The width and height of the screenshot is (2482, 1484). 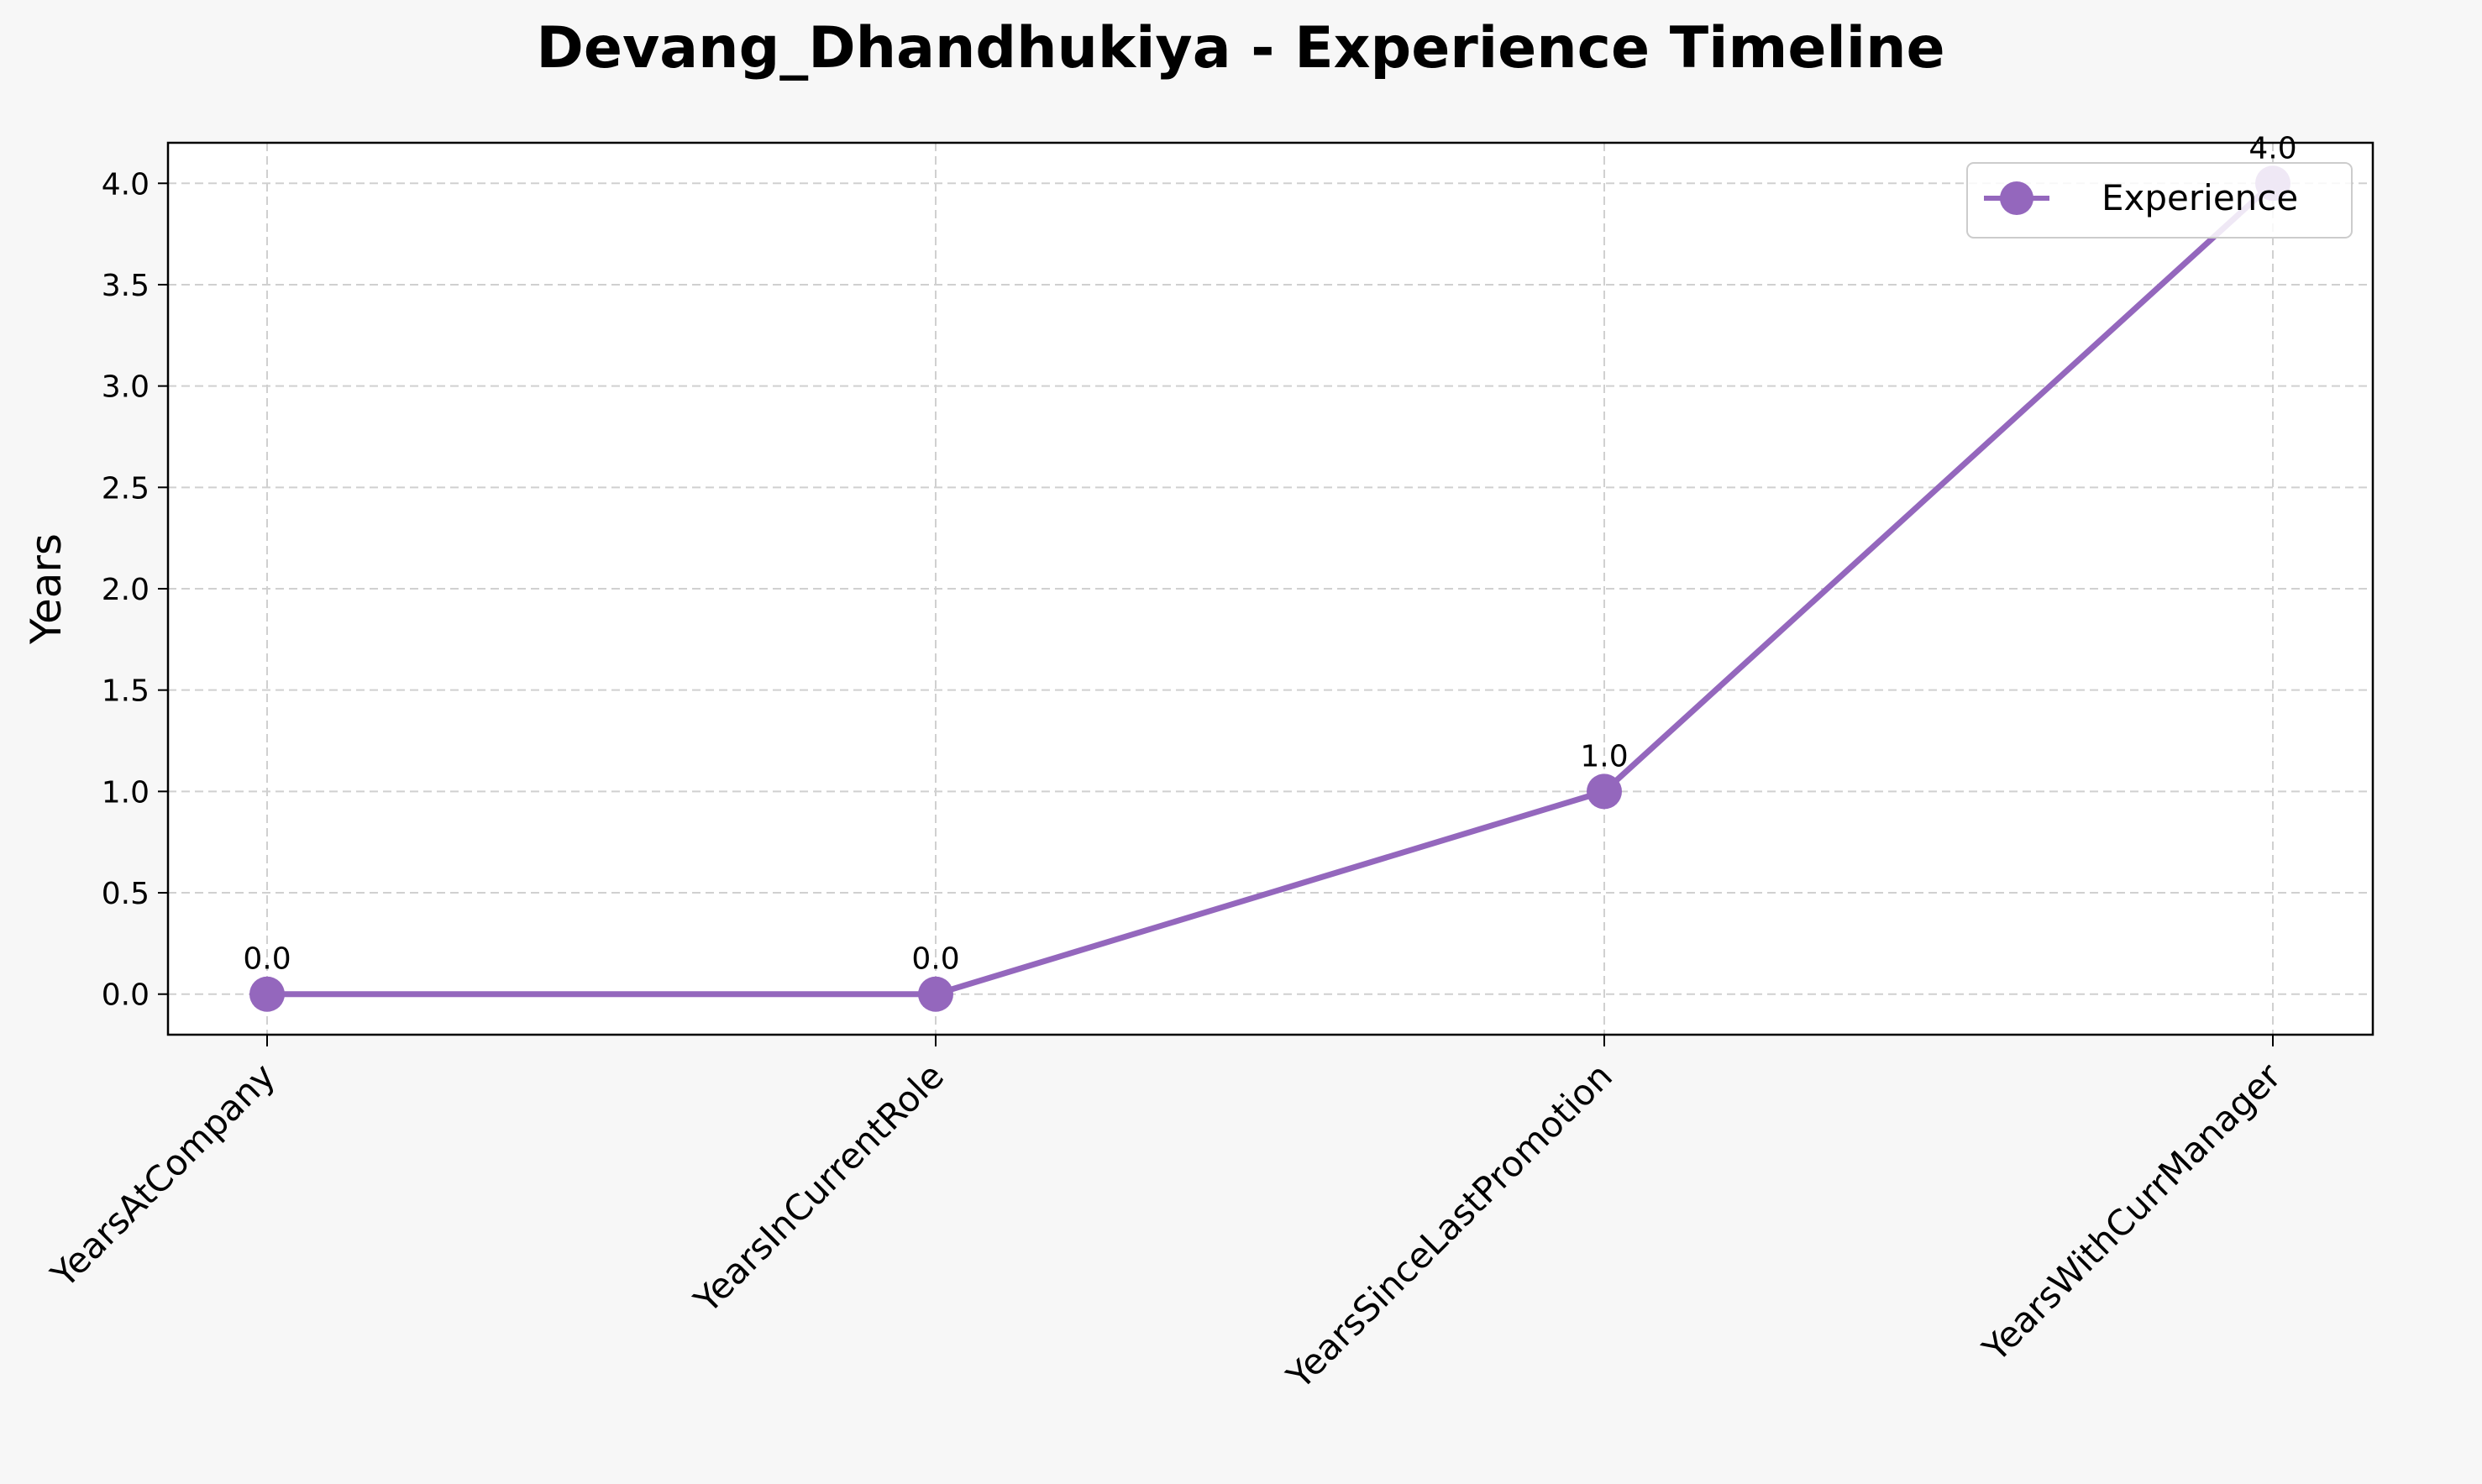 What do you see at coordinates (126, 894) in the screenshot?
I see `y-tick-label: 0.5` at bounding box center [126, 894].